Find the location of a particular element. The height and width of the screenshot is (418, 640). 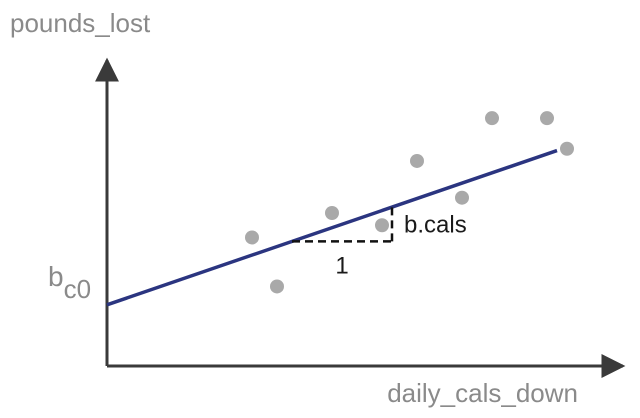

intercept-label: bc0 is located at coordinates (69, 282).